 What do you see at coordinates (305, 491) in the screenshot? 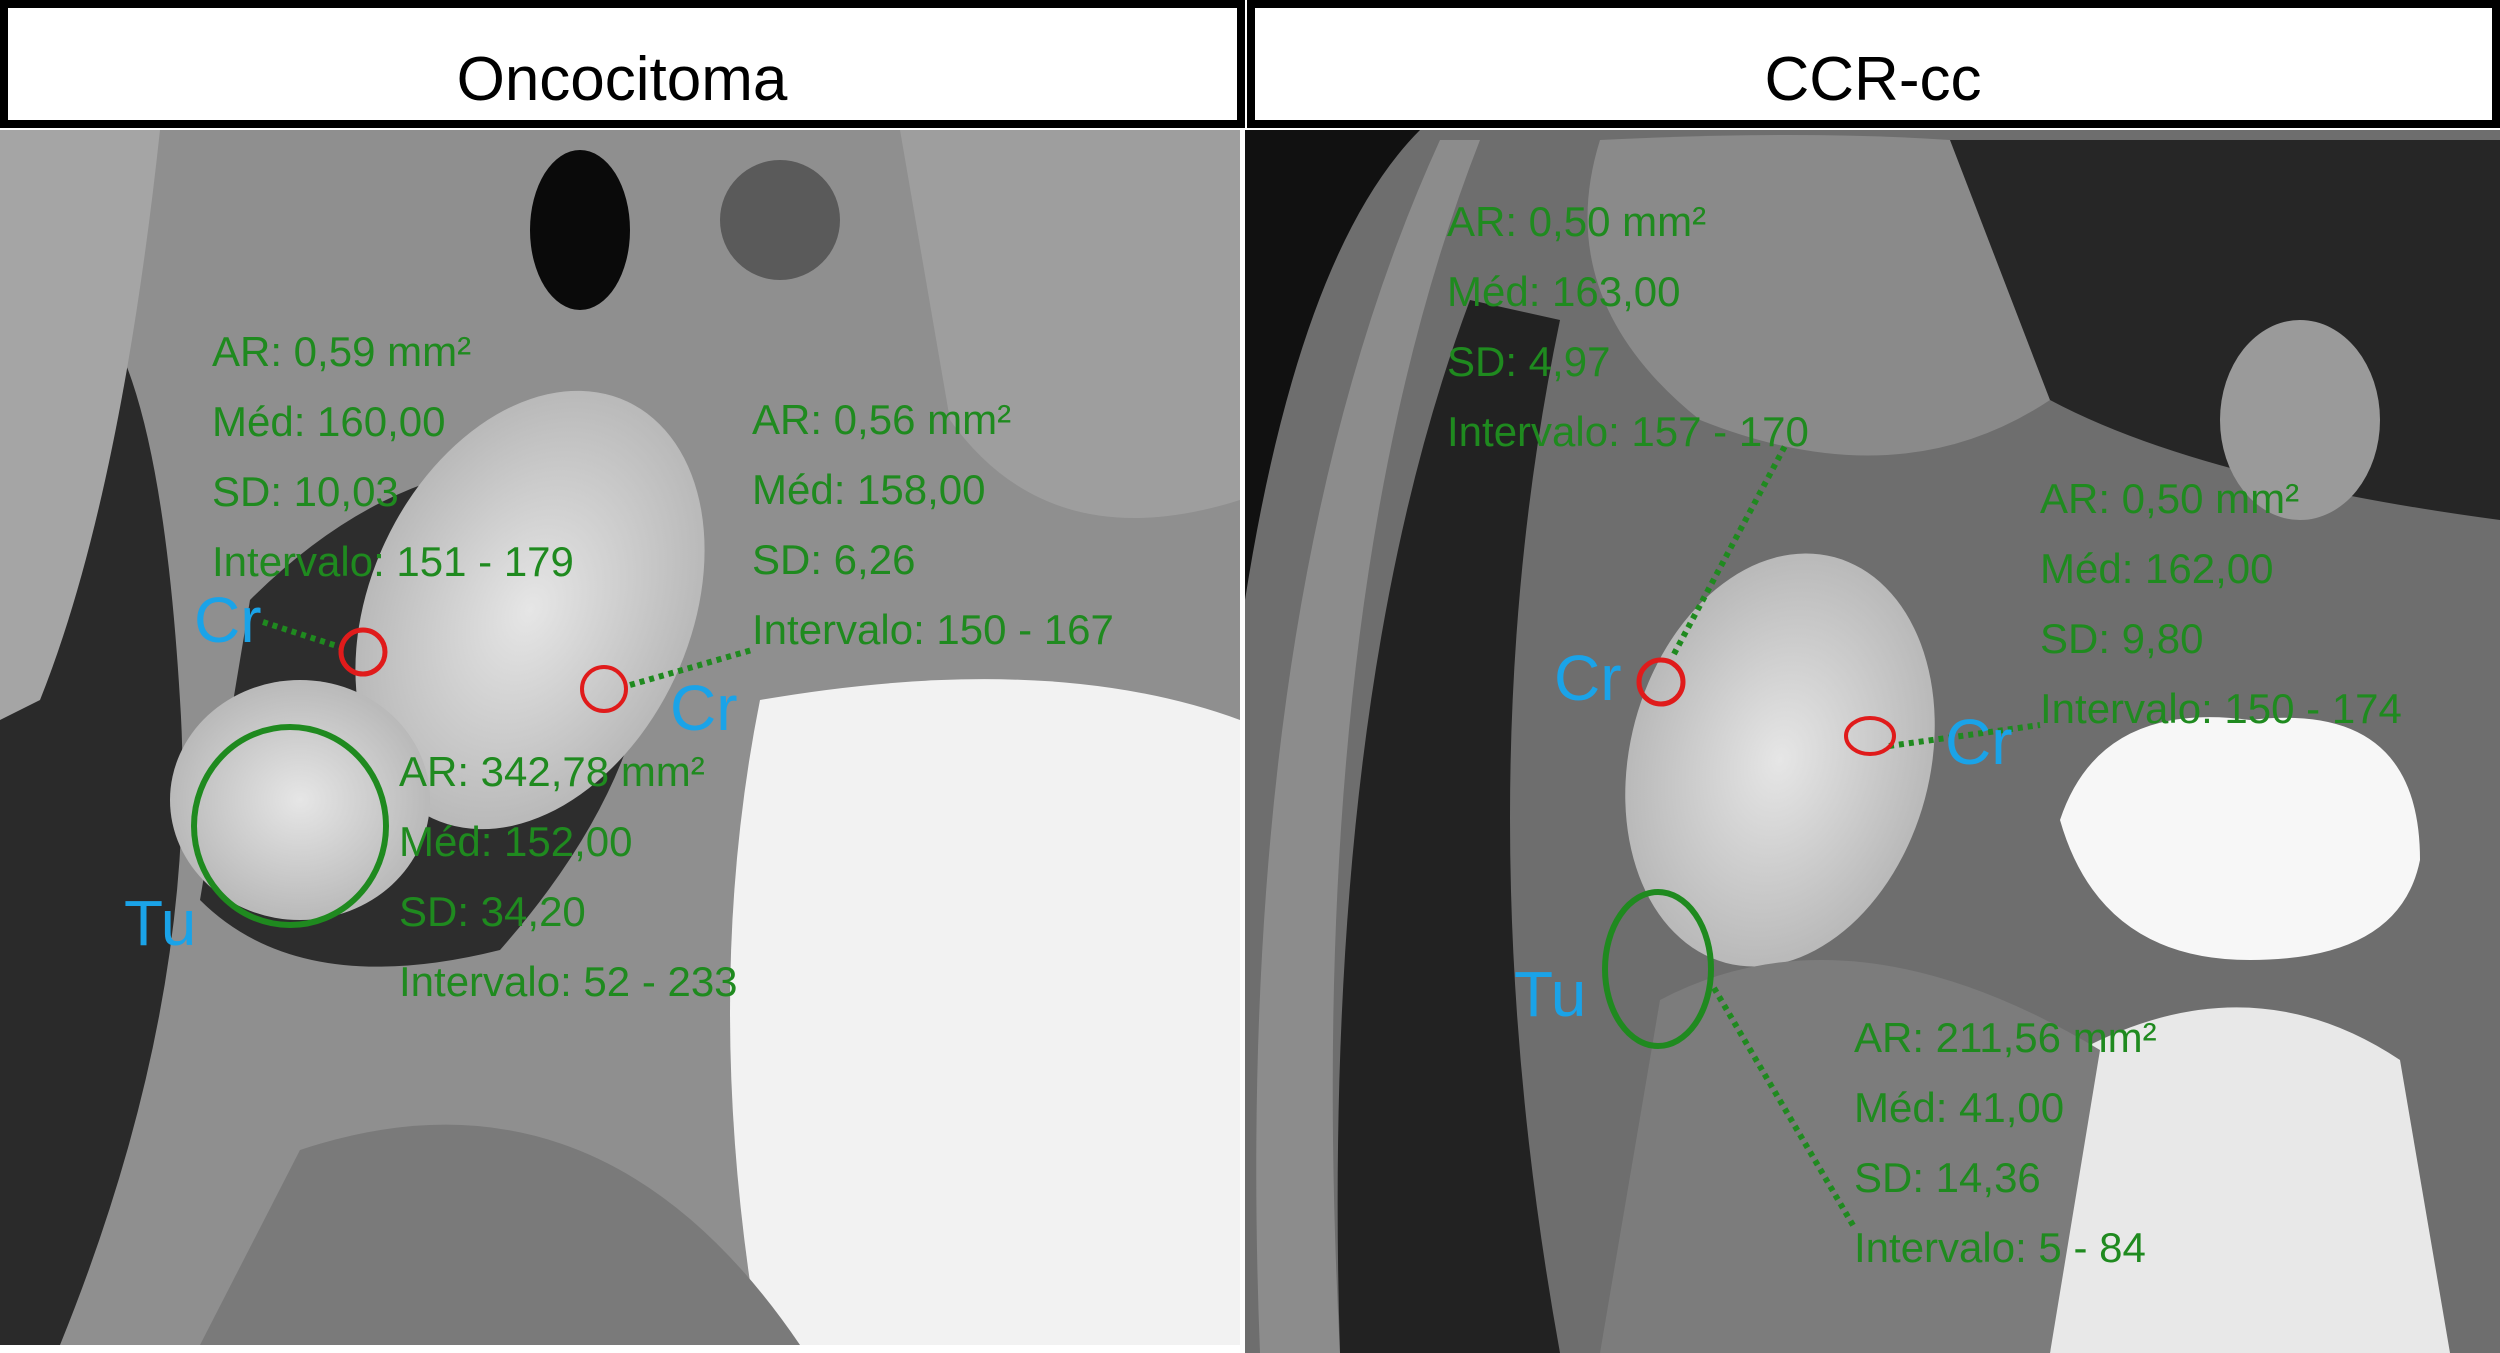
I see `sd-value: SD: 10,03` at bounding box center [305, 491].